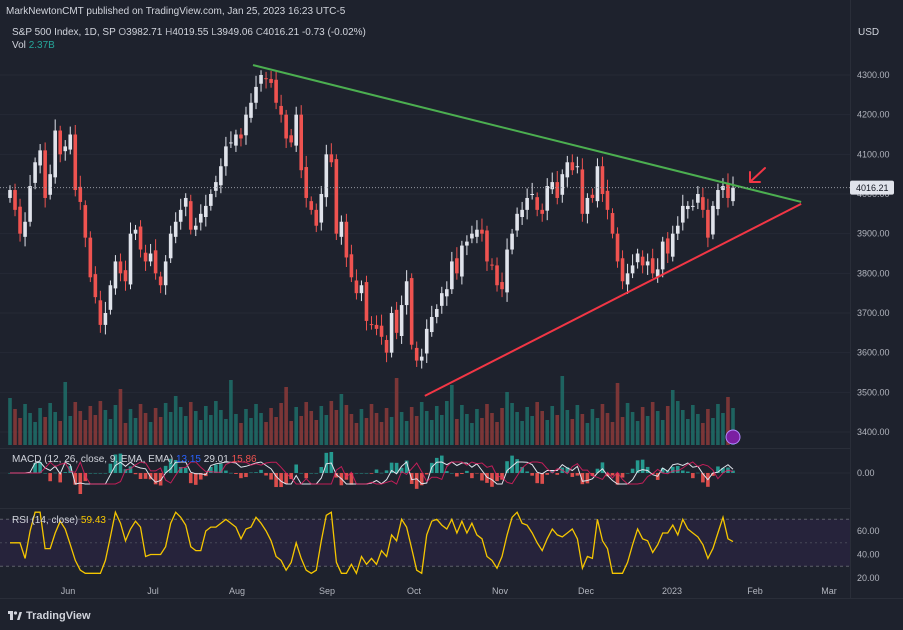 The height and width of the screenshot is (630, 903). I want to click on rsi-legend: RSI (14, close) 59.43, so click(59, 520).